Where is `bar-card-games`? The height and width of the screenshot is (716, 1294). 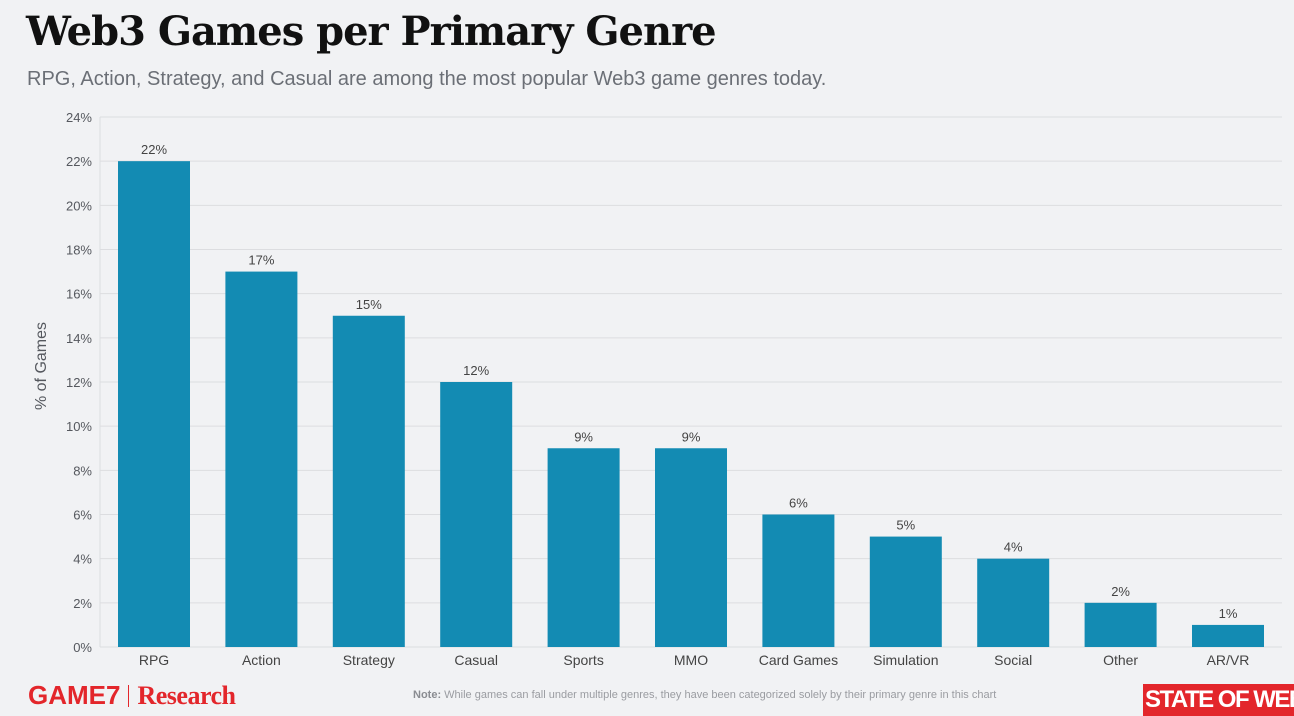
bar-card-games is located at coordinates (798, 580).